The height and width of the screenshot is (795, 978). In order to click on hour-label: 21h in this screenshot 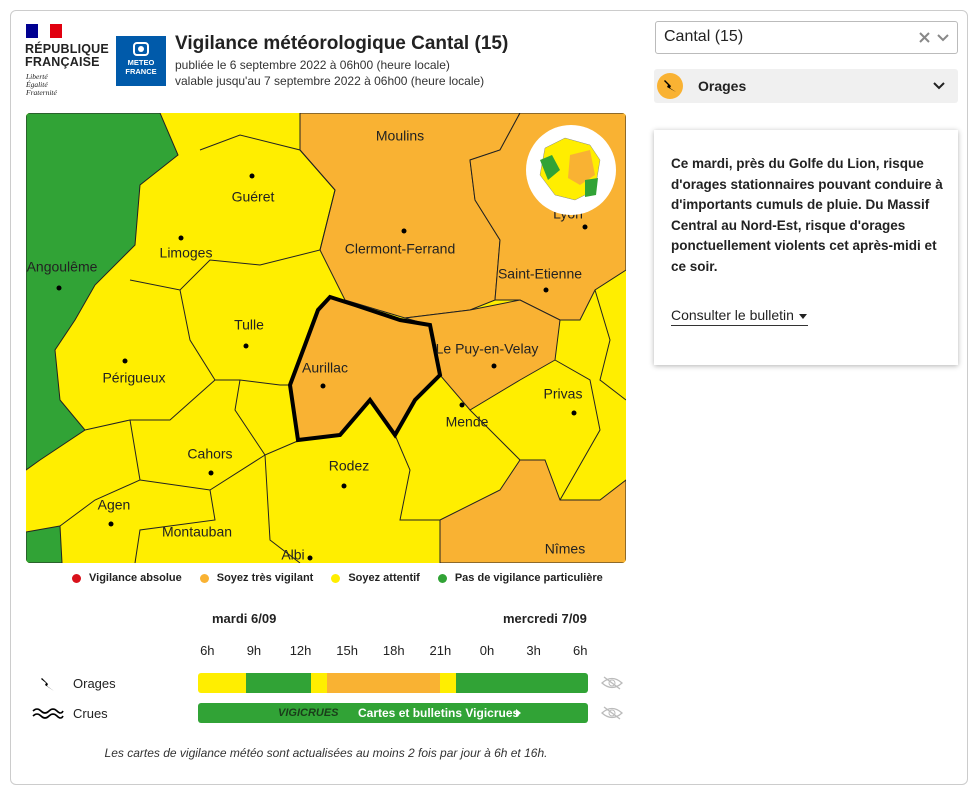, I will do `click(440, 650)`.